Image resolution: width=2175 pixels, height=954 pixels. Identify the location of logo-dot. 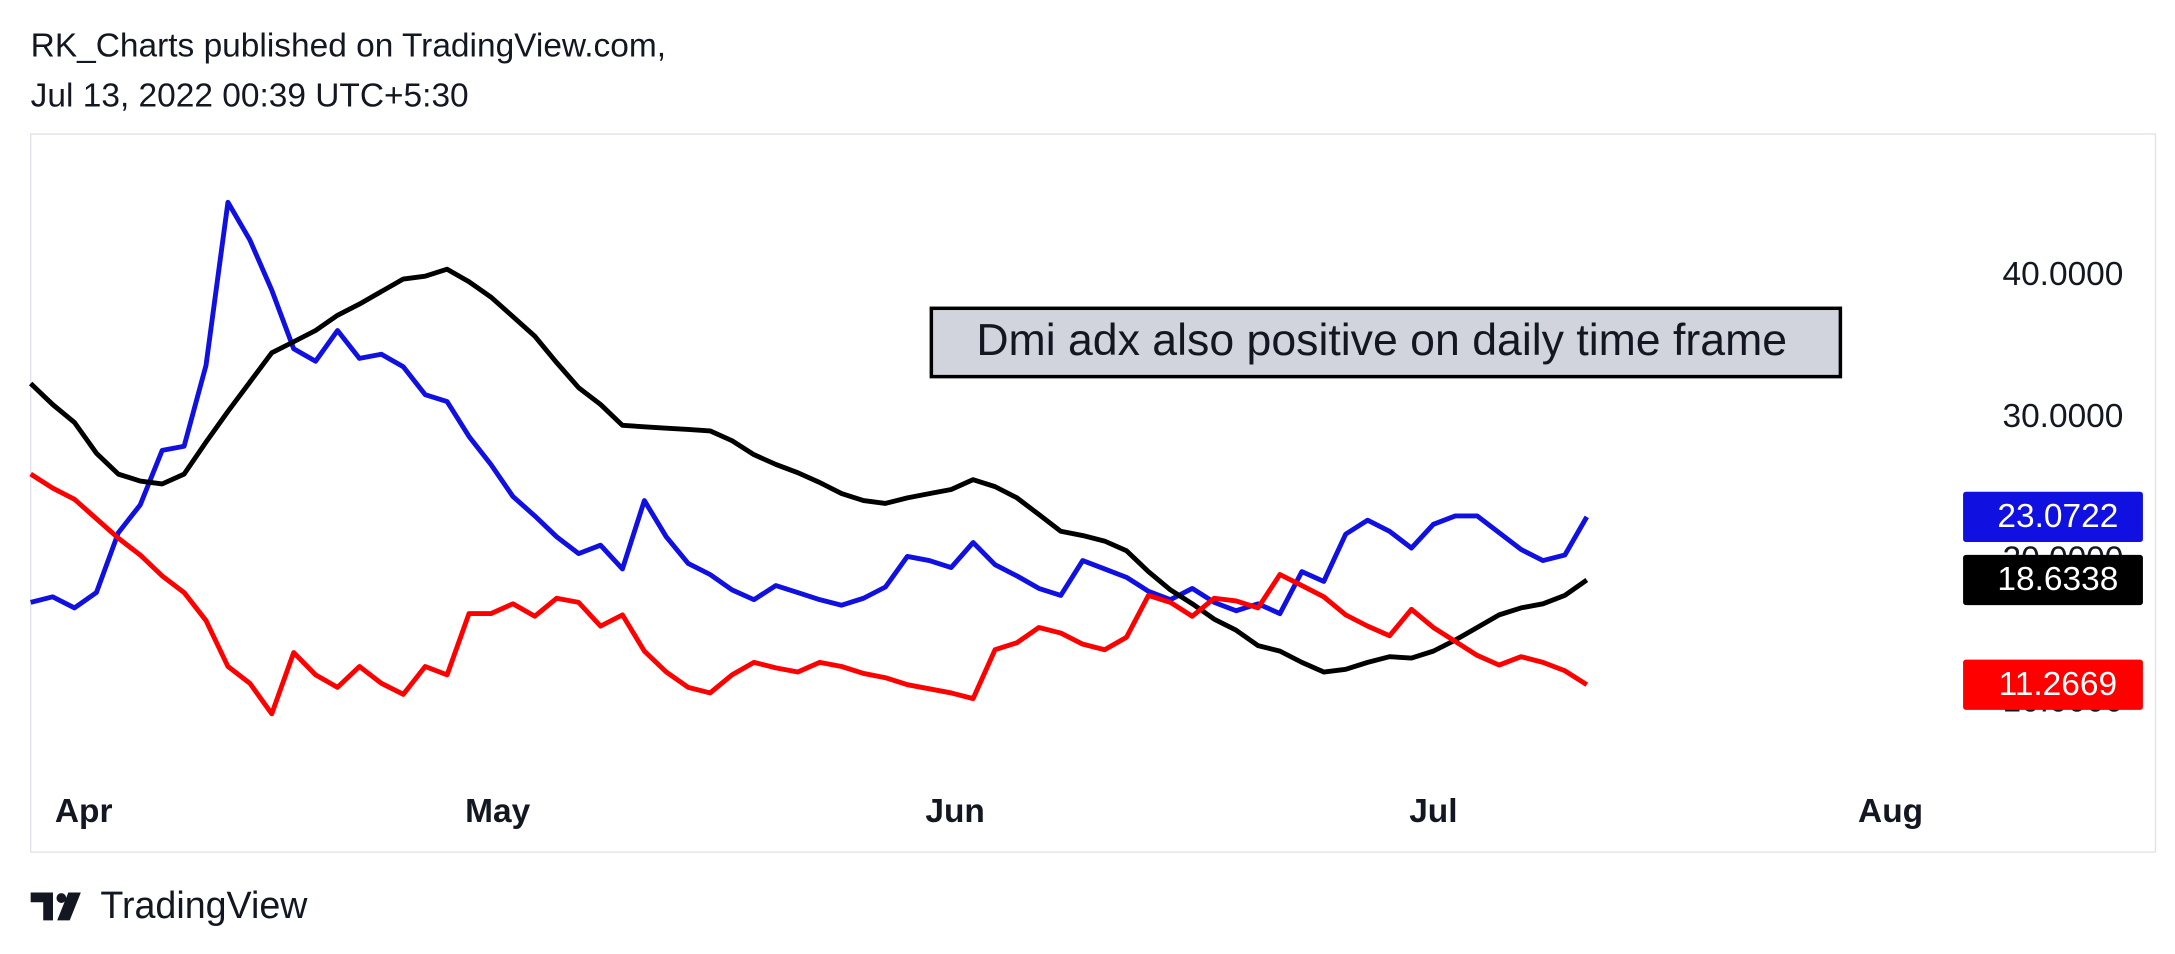
(61, 898).